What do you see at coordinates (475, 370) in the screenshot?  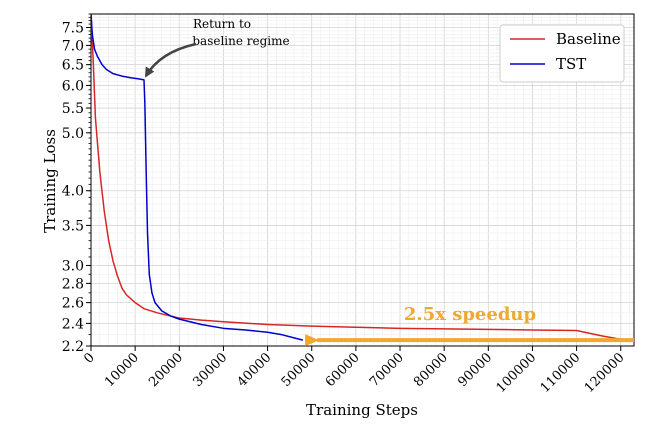 I see `x-tick-label: 90000` at bounding box center [475, 370].